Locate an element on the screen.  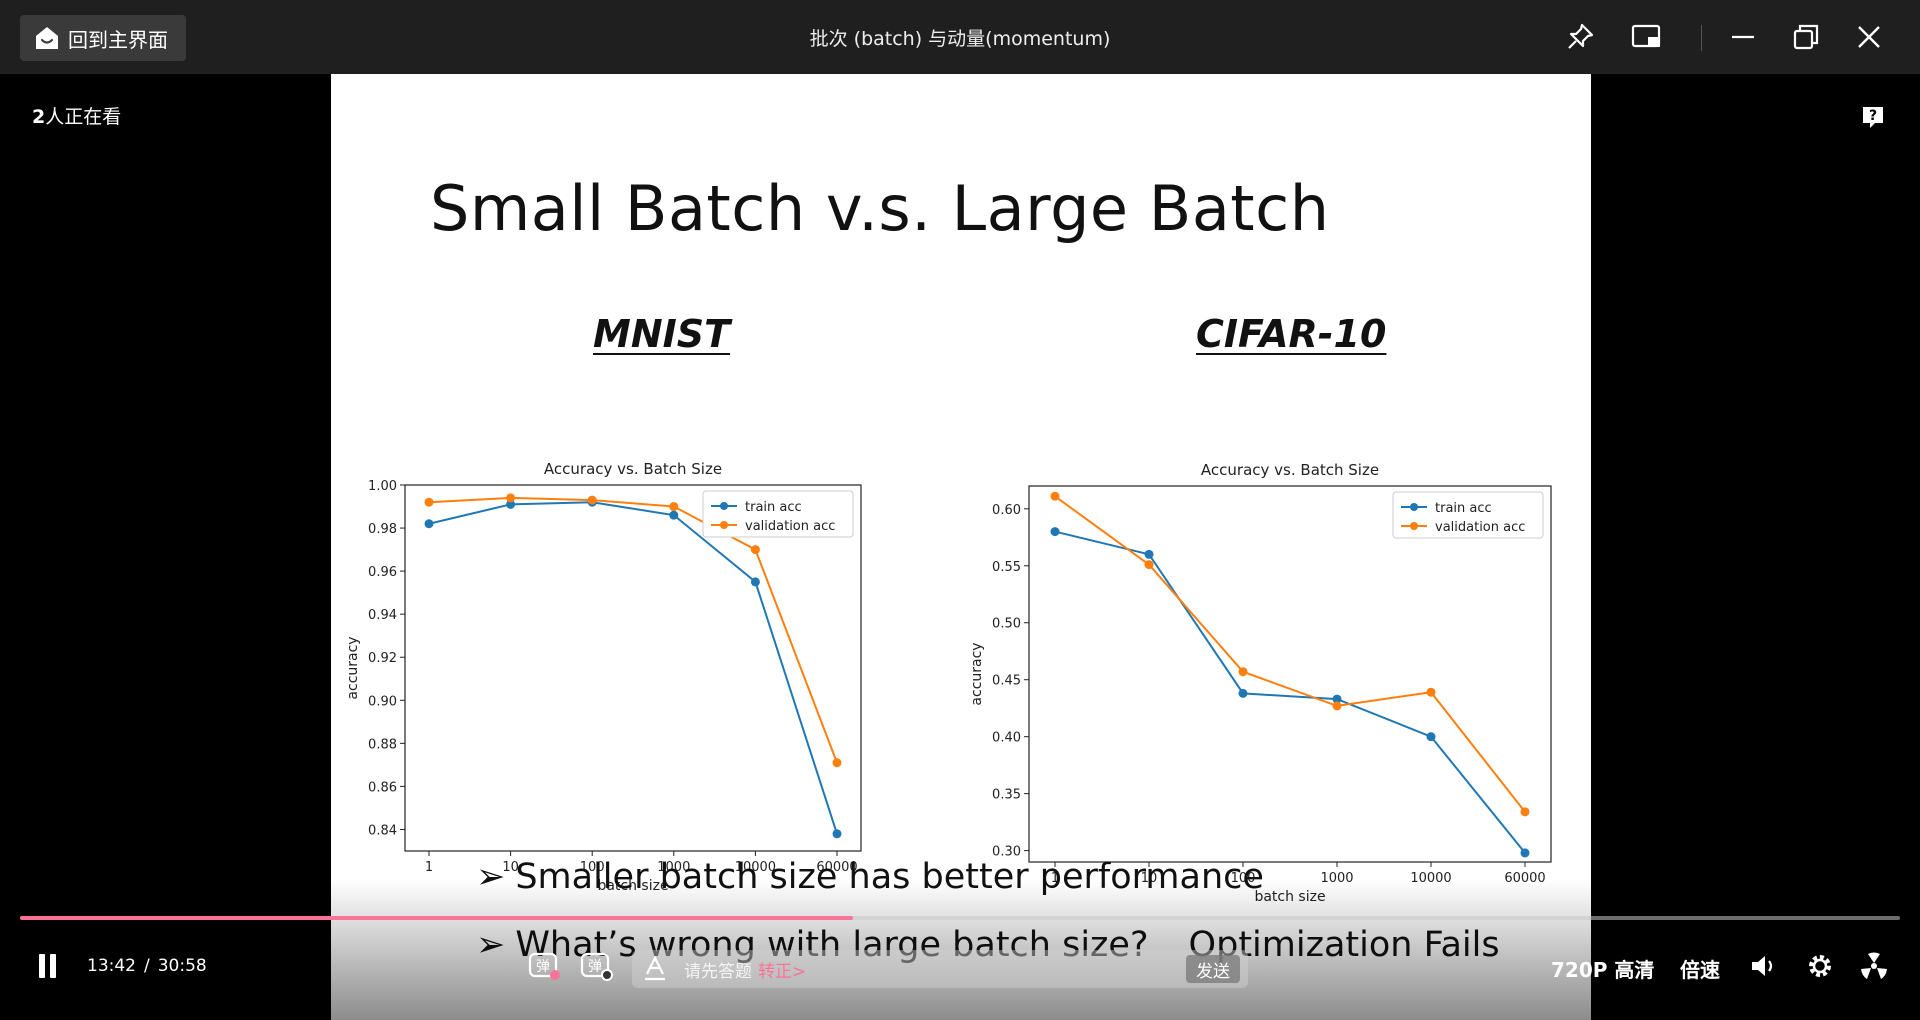
restore-icon is located at coordinates (1806, 37).